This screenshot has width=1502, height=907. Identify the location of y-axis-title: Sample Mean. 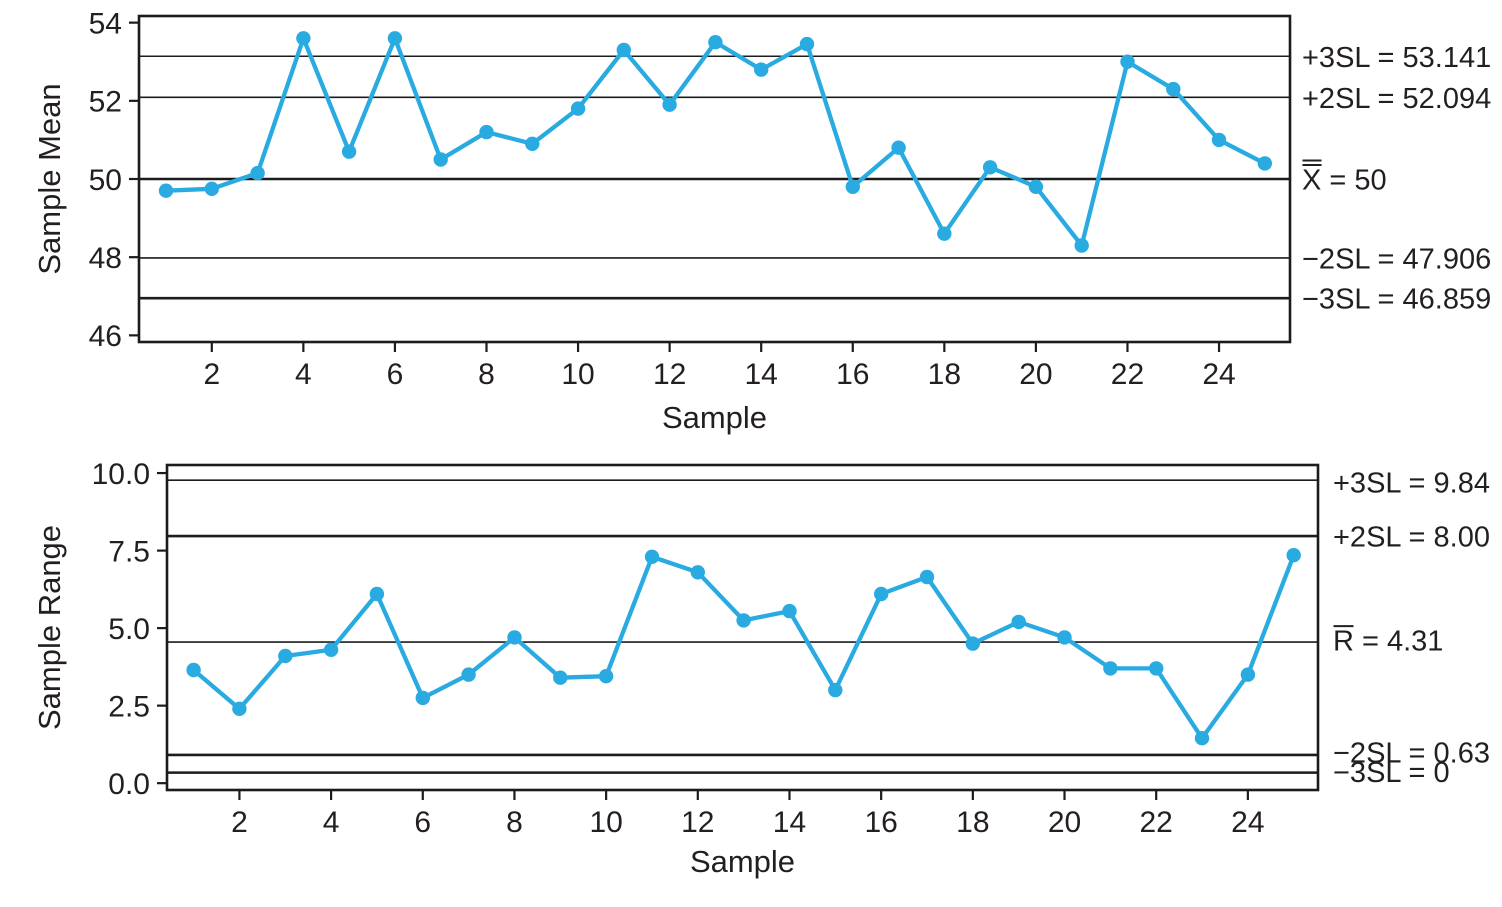
(49, 178).